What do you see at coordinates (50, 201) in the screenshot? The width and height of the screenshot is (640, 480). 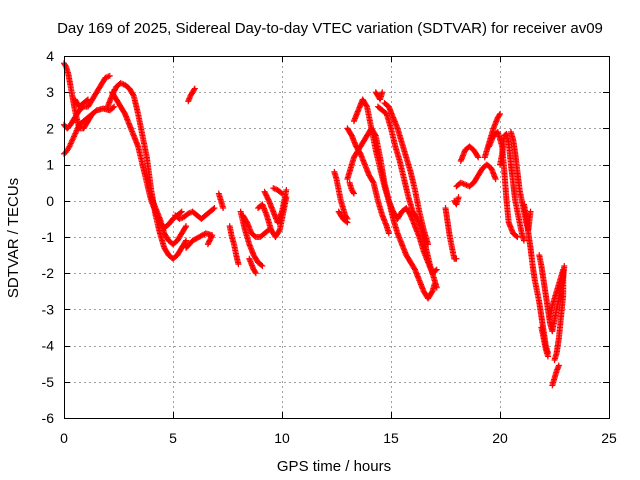 I see `y-tick-label: 0` at bounding box center [50, 201].